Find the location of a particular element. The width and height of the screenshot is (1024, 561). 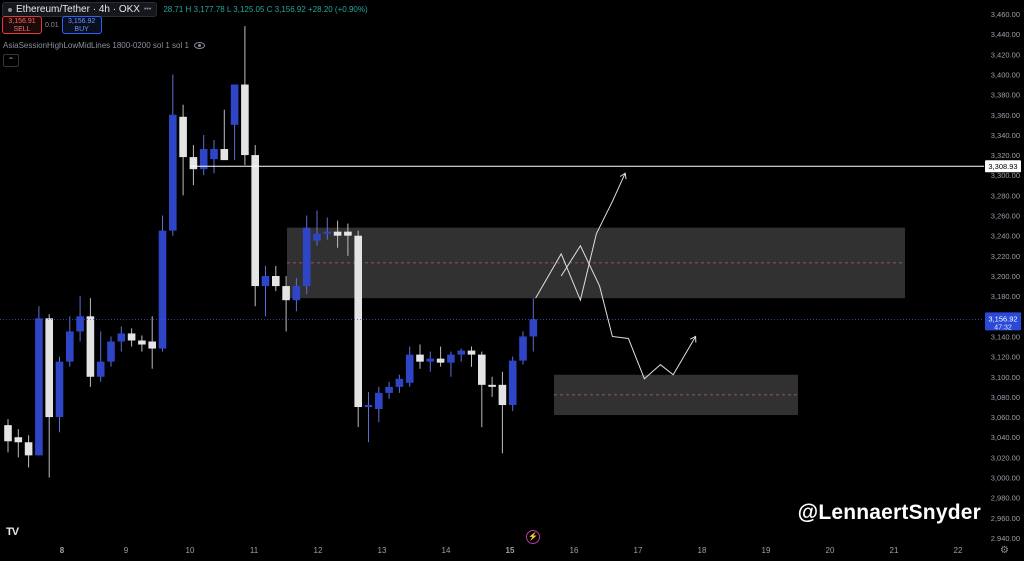

price-tick-label: 3,080.00 is located at coordinates (1005, 397).